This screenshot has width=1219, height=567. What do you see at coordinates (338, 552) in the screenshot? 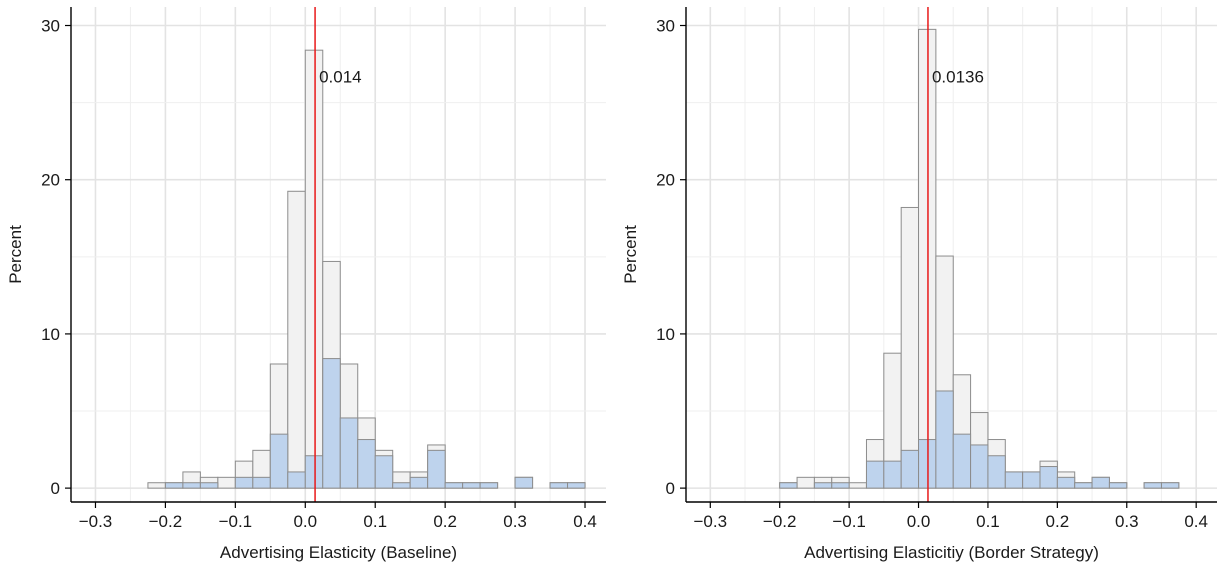
I see `x-axis-title: Advertising Elasticity (Baseline)` at bounding box center [338, 552].